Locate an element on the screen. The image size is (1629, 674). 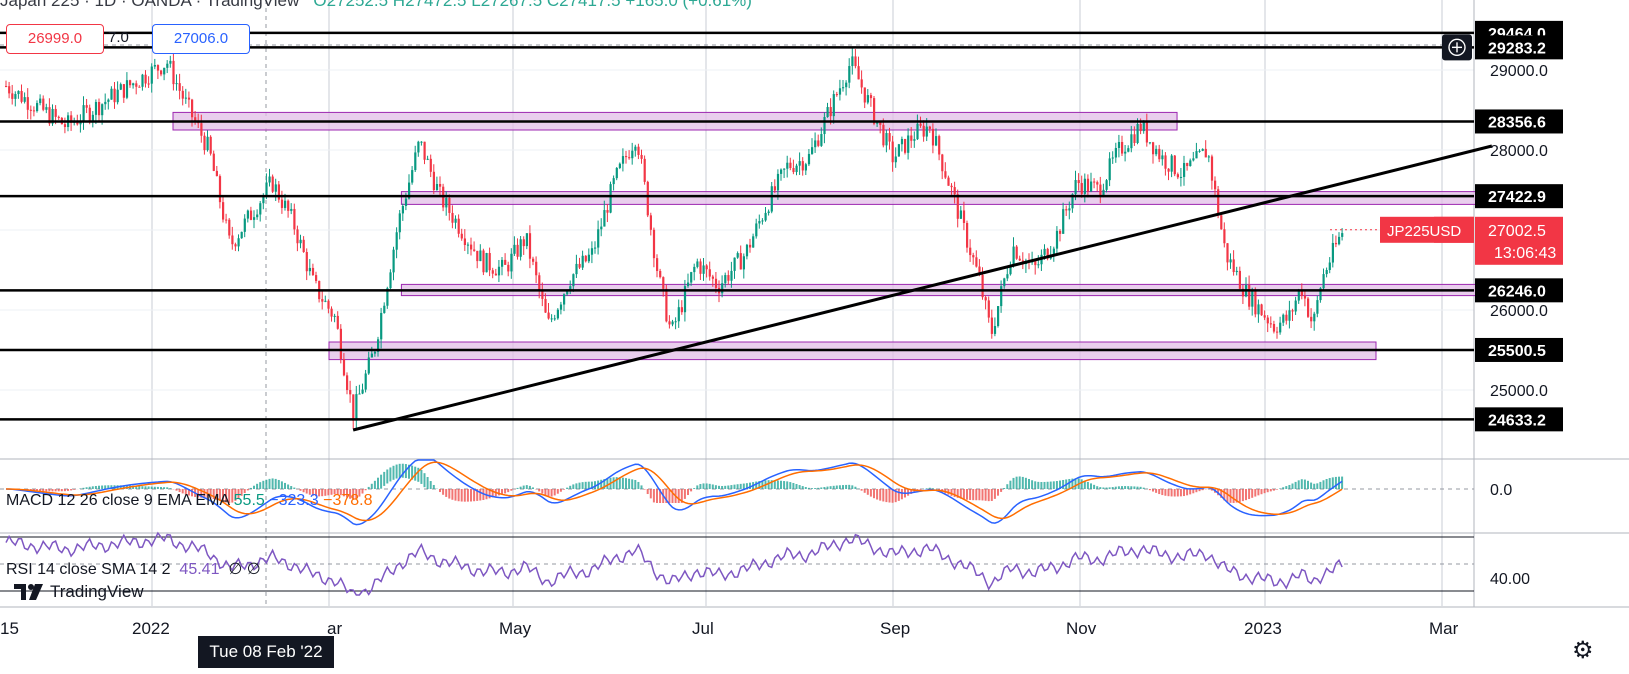
symbol-tag-bg-wide is located at coordinates (1427, 229).